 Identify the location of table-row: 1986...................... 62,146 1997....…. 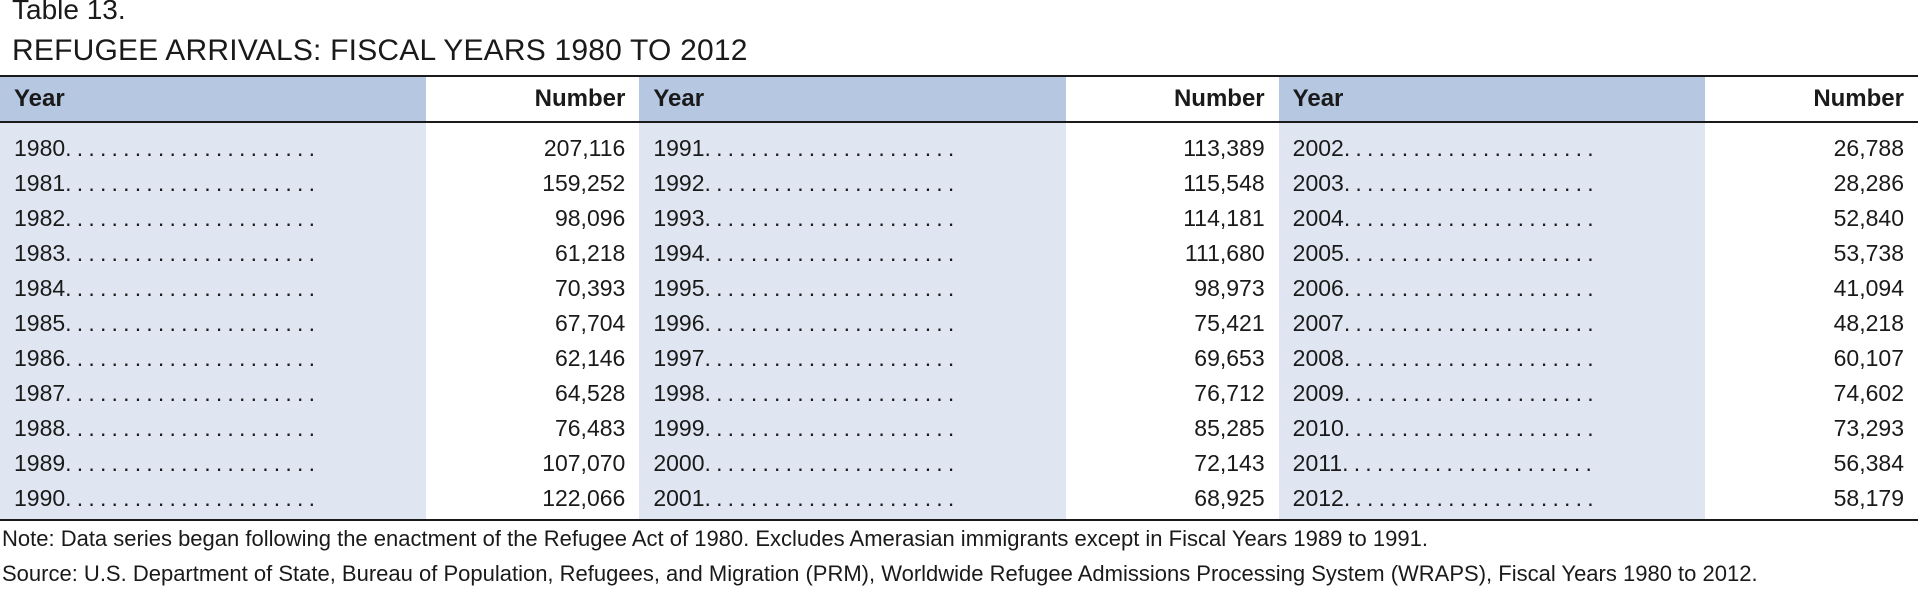
(959, 358).